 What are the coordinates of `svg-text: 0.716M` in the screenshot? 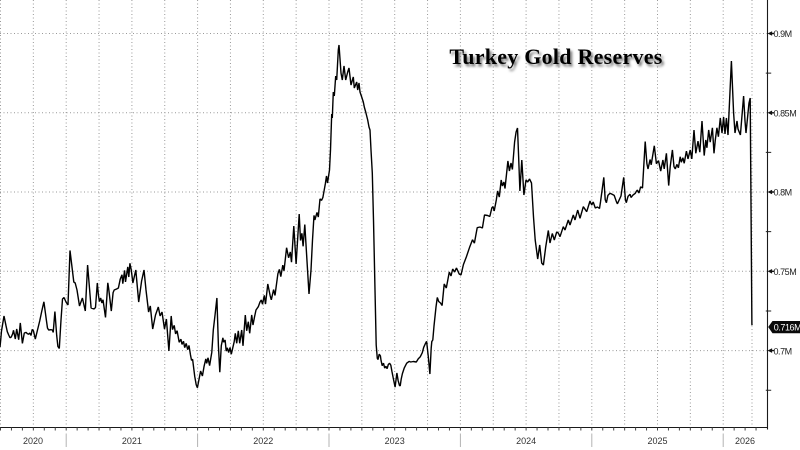 It's located at (787, 327).